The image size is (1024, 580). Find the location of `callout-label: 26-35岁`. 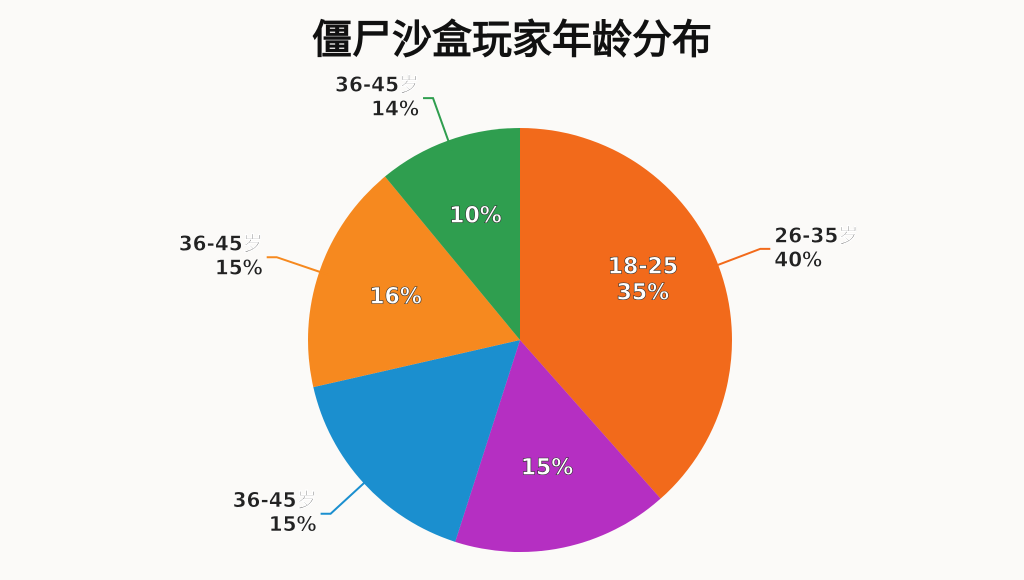

callout-label: 26-35岁 is located at coordinates (816, 235).